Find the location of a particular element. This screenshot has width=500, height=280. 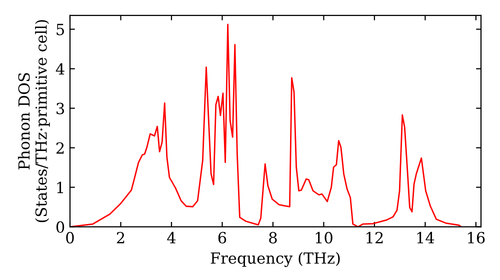

y-tick-label: 2 is located at coordinates (60, 148).